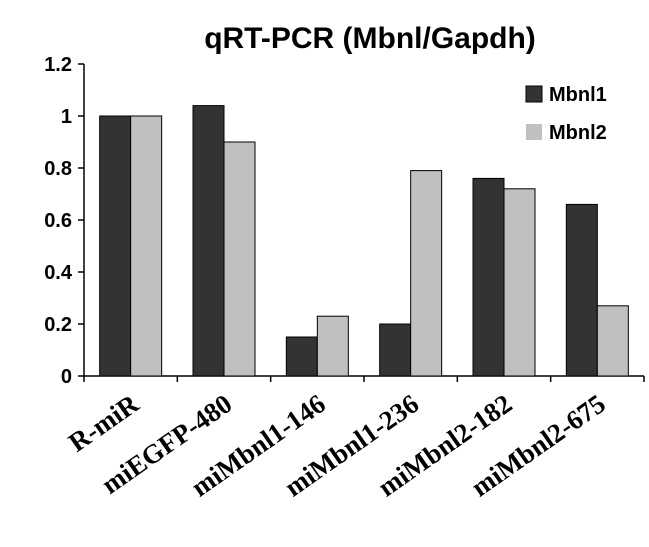 The width and height of the screenshot is (649, 547). I want to click on chart-title: qRT-PCR (Mbnl/Gapdh), so click(370, 38).